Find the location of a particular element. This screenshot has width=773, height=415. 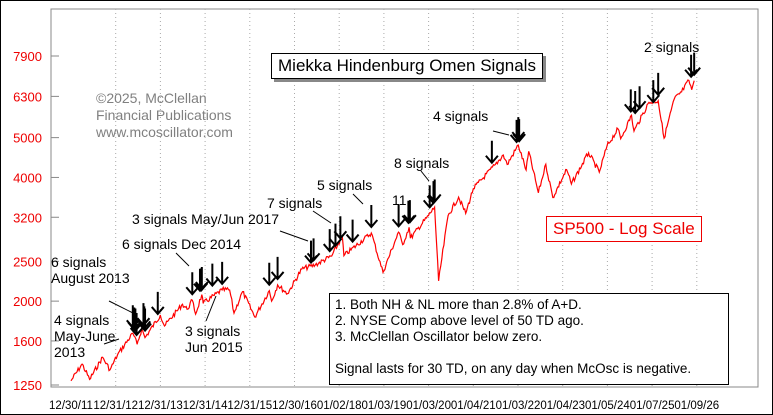

x-tick-label: 12/31/12 is located at coordinates (115, 406).